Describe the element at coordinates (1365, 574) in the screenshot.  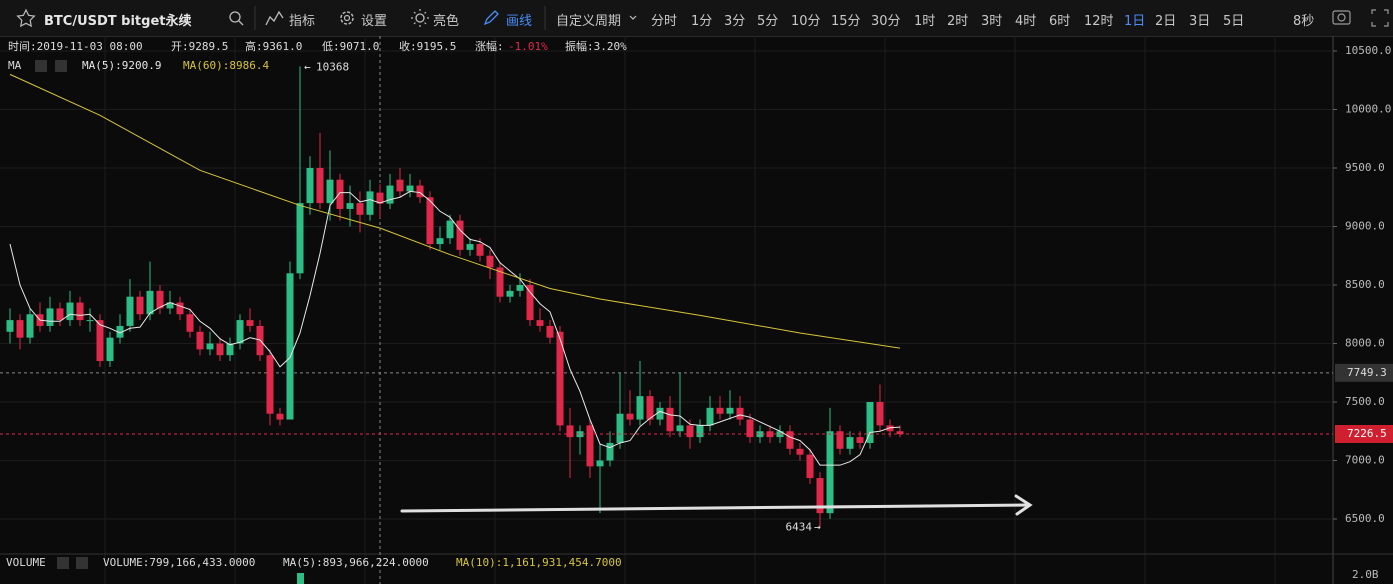
I see `volume-axis-label: 2.0B` at that location.